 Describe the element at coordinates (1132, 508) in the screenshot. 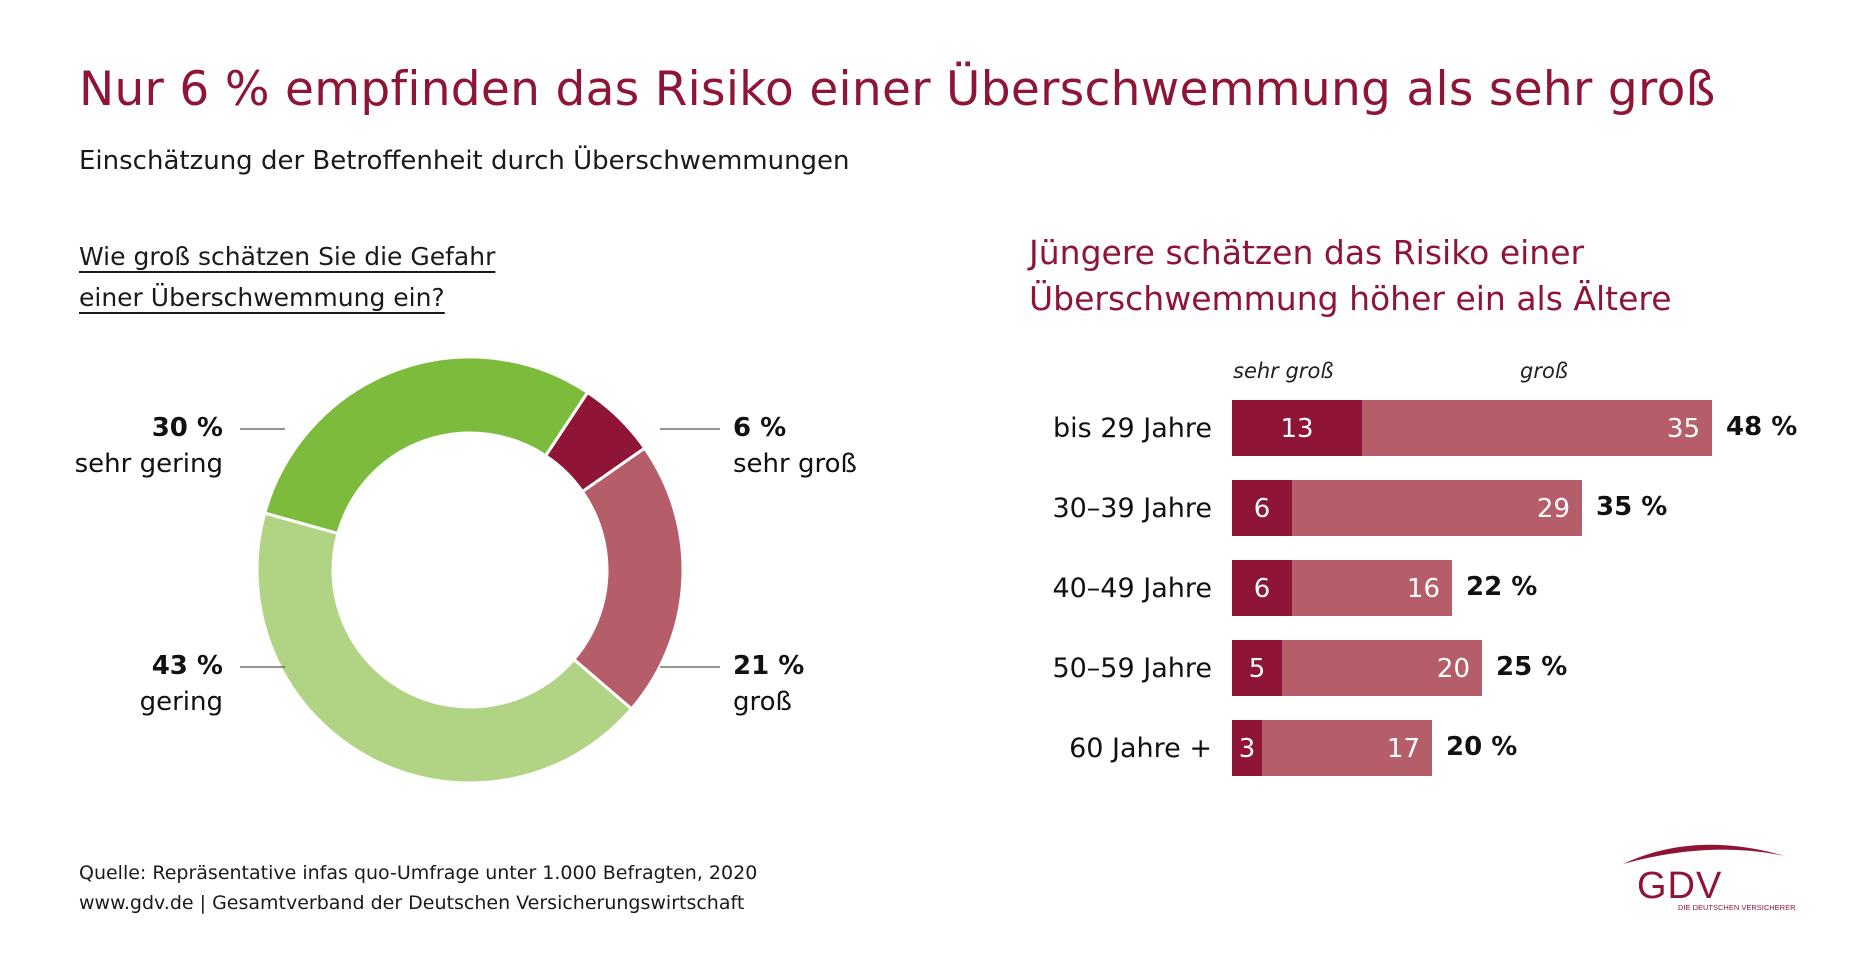

I see `bar-category-label: 30–39 Jahre` at that location.